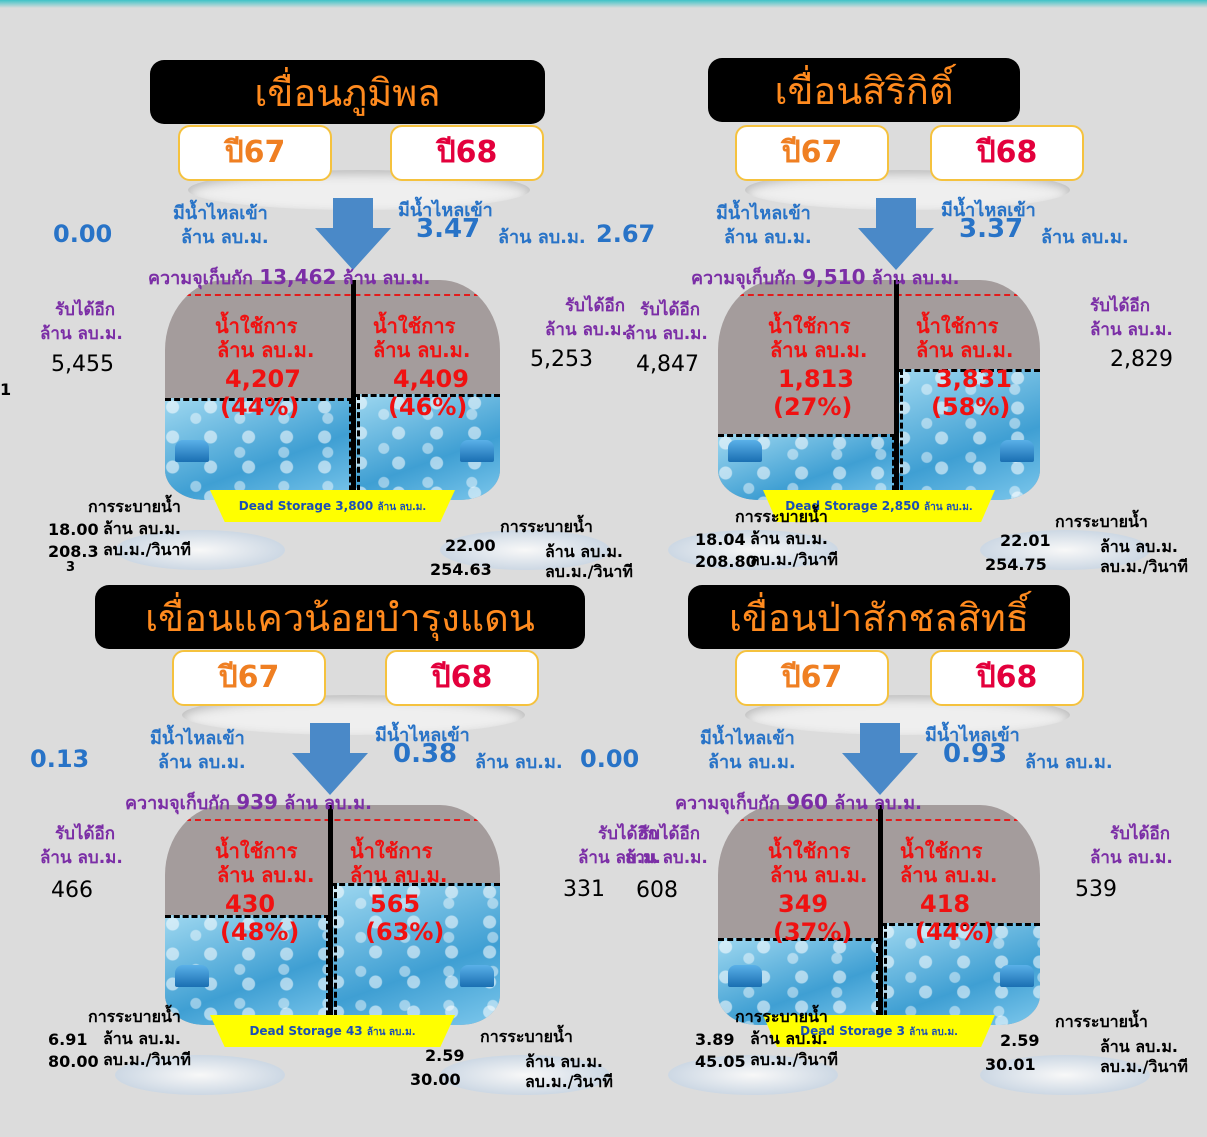 This screenshot has height=1137, width=1207. Describe the element at coordinates (603, 4) in the screenshot. I see `top-border` at that location.